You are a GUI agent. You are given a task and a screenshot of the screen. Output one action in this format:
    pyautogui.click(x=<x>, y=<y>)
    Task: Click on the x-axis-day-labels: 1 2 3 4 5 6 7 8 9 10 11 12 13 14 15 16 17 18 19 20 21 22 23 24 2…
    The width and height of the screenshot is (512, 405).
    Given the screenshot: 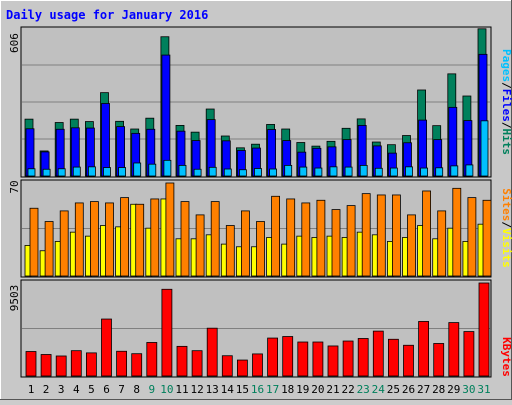 What is the action you would take?
    pyautogui.click(x=259, y=389)
    